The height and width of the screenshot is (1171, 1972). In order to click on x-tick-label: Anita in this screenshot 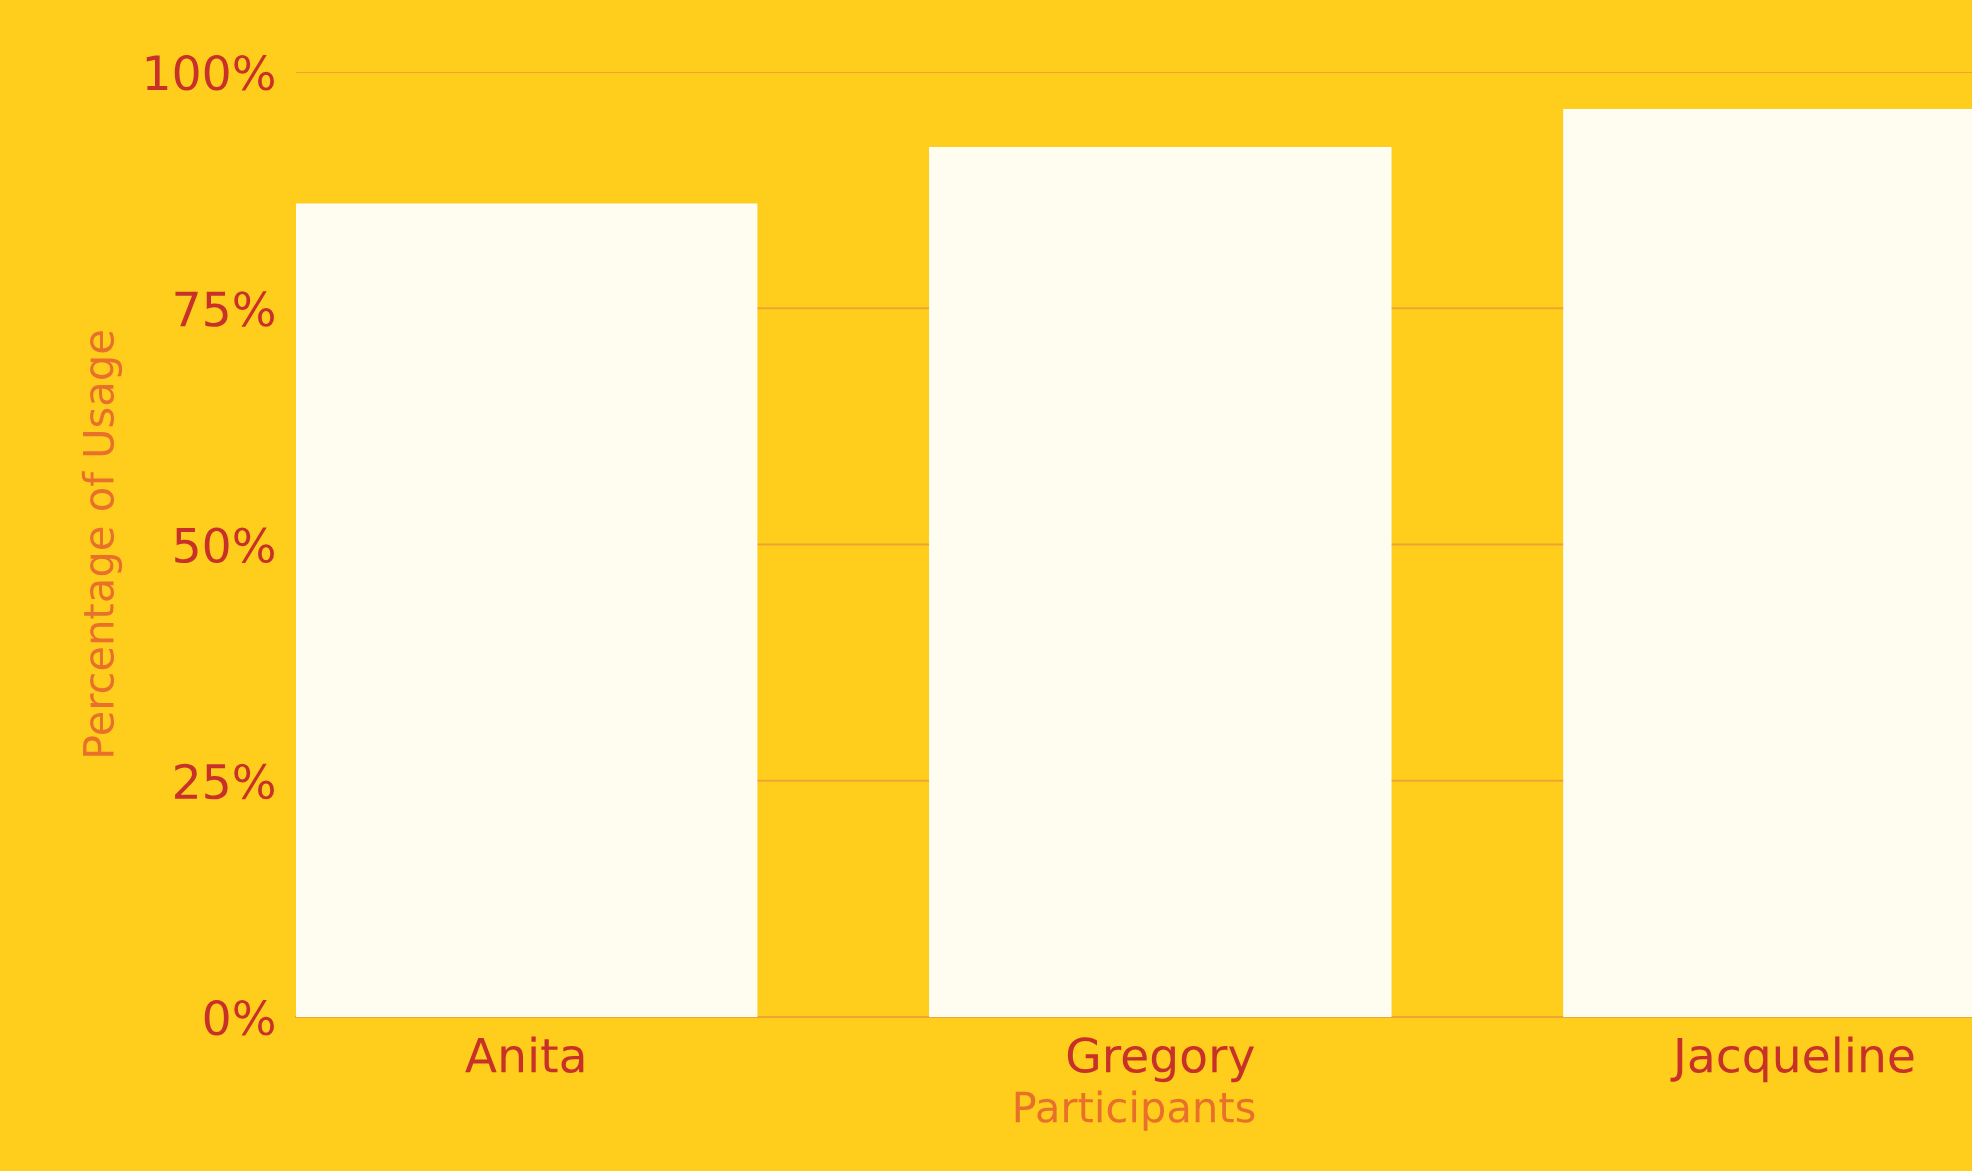, I will do `click(524, 1054)`.